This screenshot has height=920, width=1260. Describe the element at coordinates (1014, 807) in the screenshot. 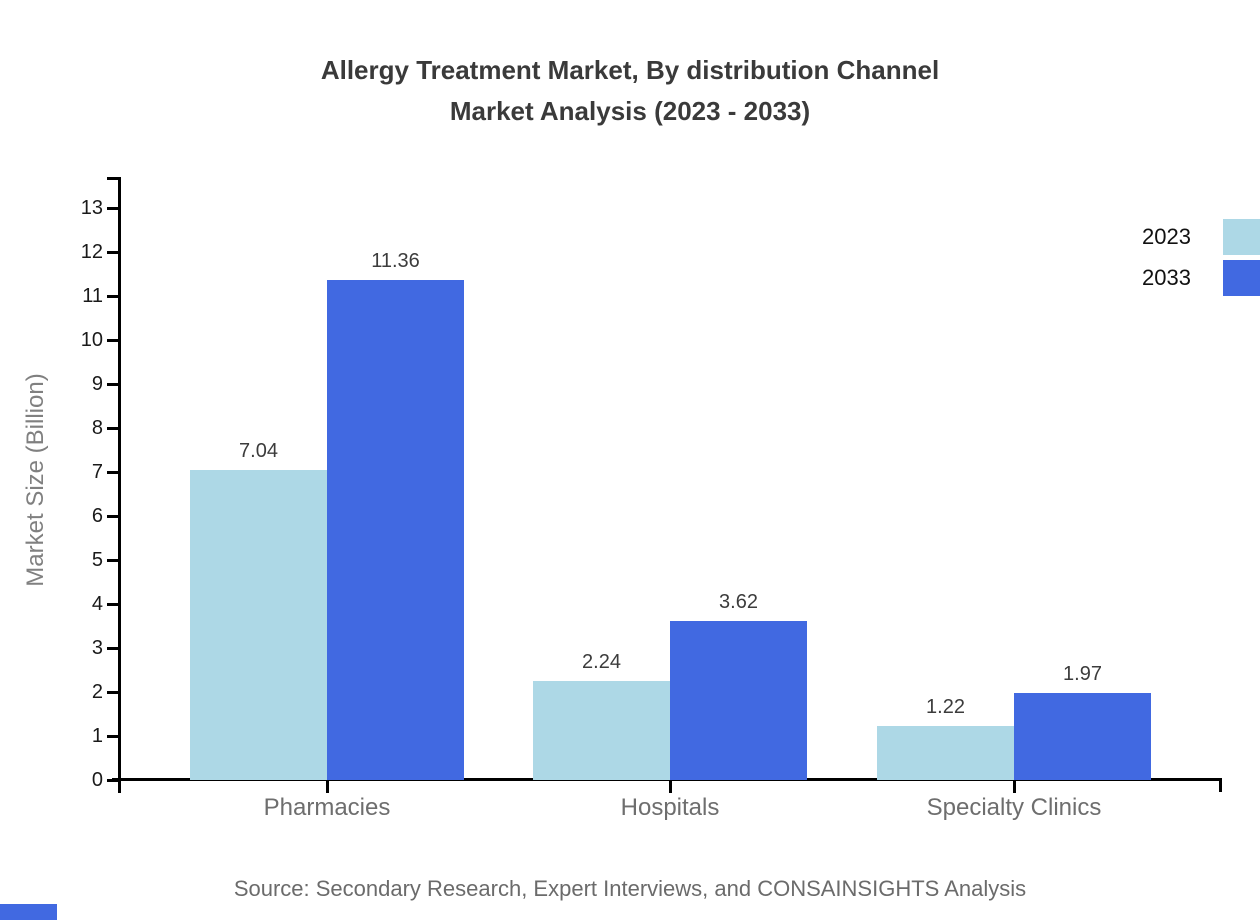

I see `x-axis-label-specialty-clinics: Specialty Clinics` at that location.